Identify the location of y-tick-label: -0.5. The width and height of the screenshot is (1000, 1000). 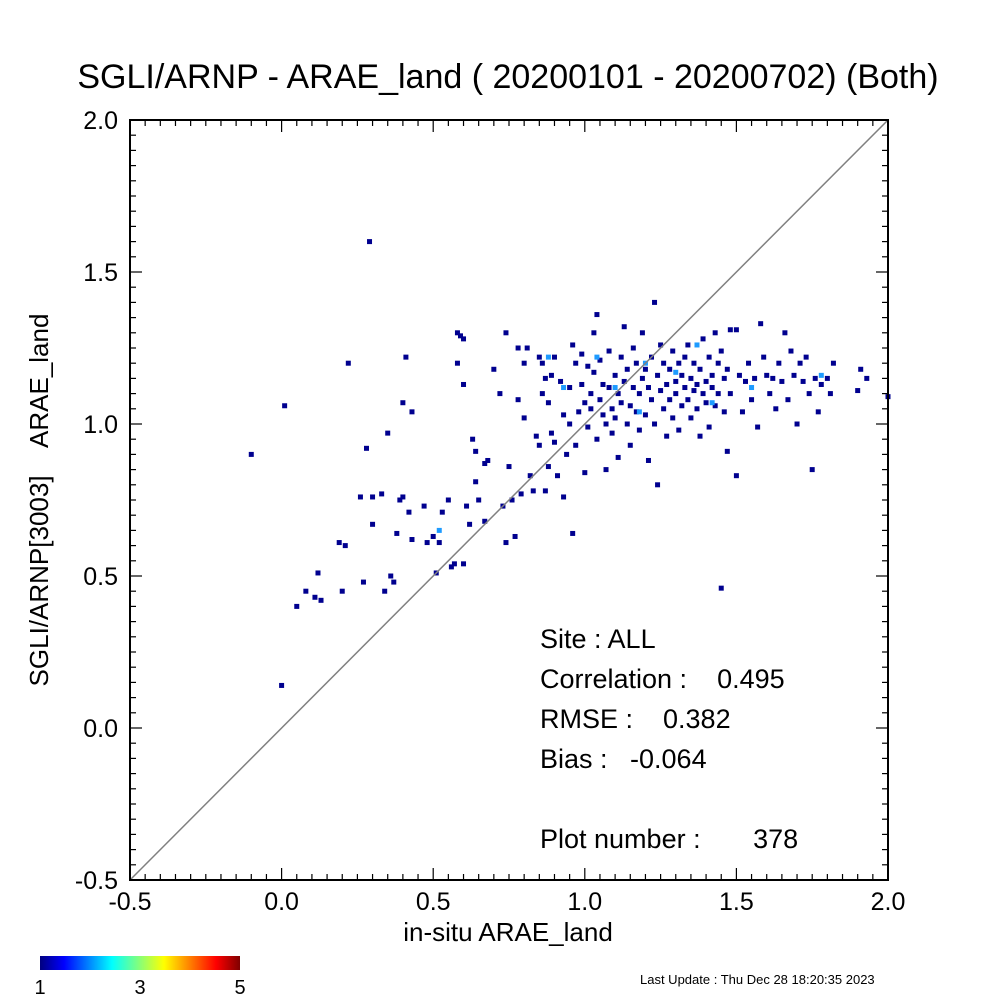
(96, 881).